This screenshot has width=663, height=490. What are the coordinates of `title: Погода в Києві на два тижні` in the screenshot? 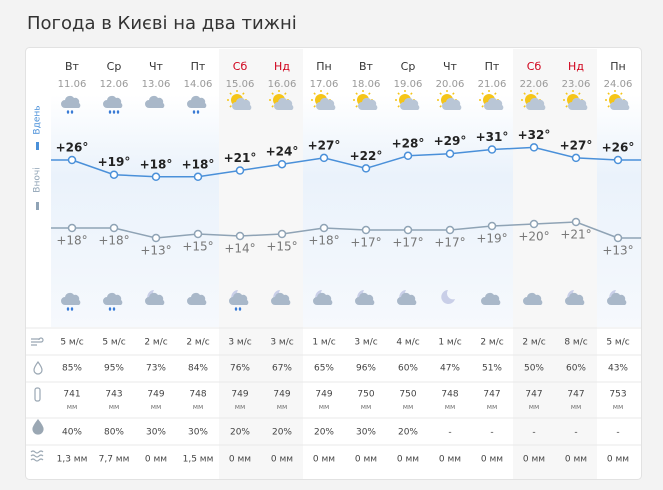 It's located at (162, 23).